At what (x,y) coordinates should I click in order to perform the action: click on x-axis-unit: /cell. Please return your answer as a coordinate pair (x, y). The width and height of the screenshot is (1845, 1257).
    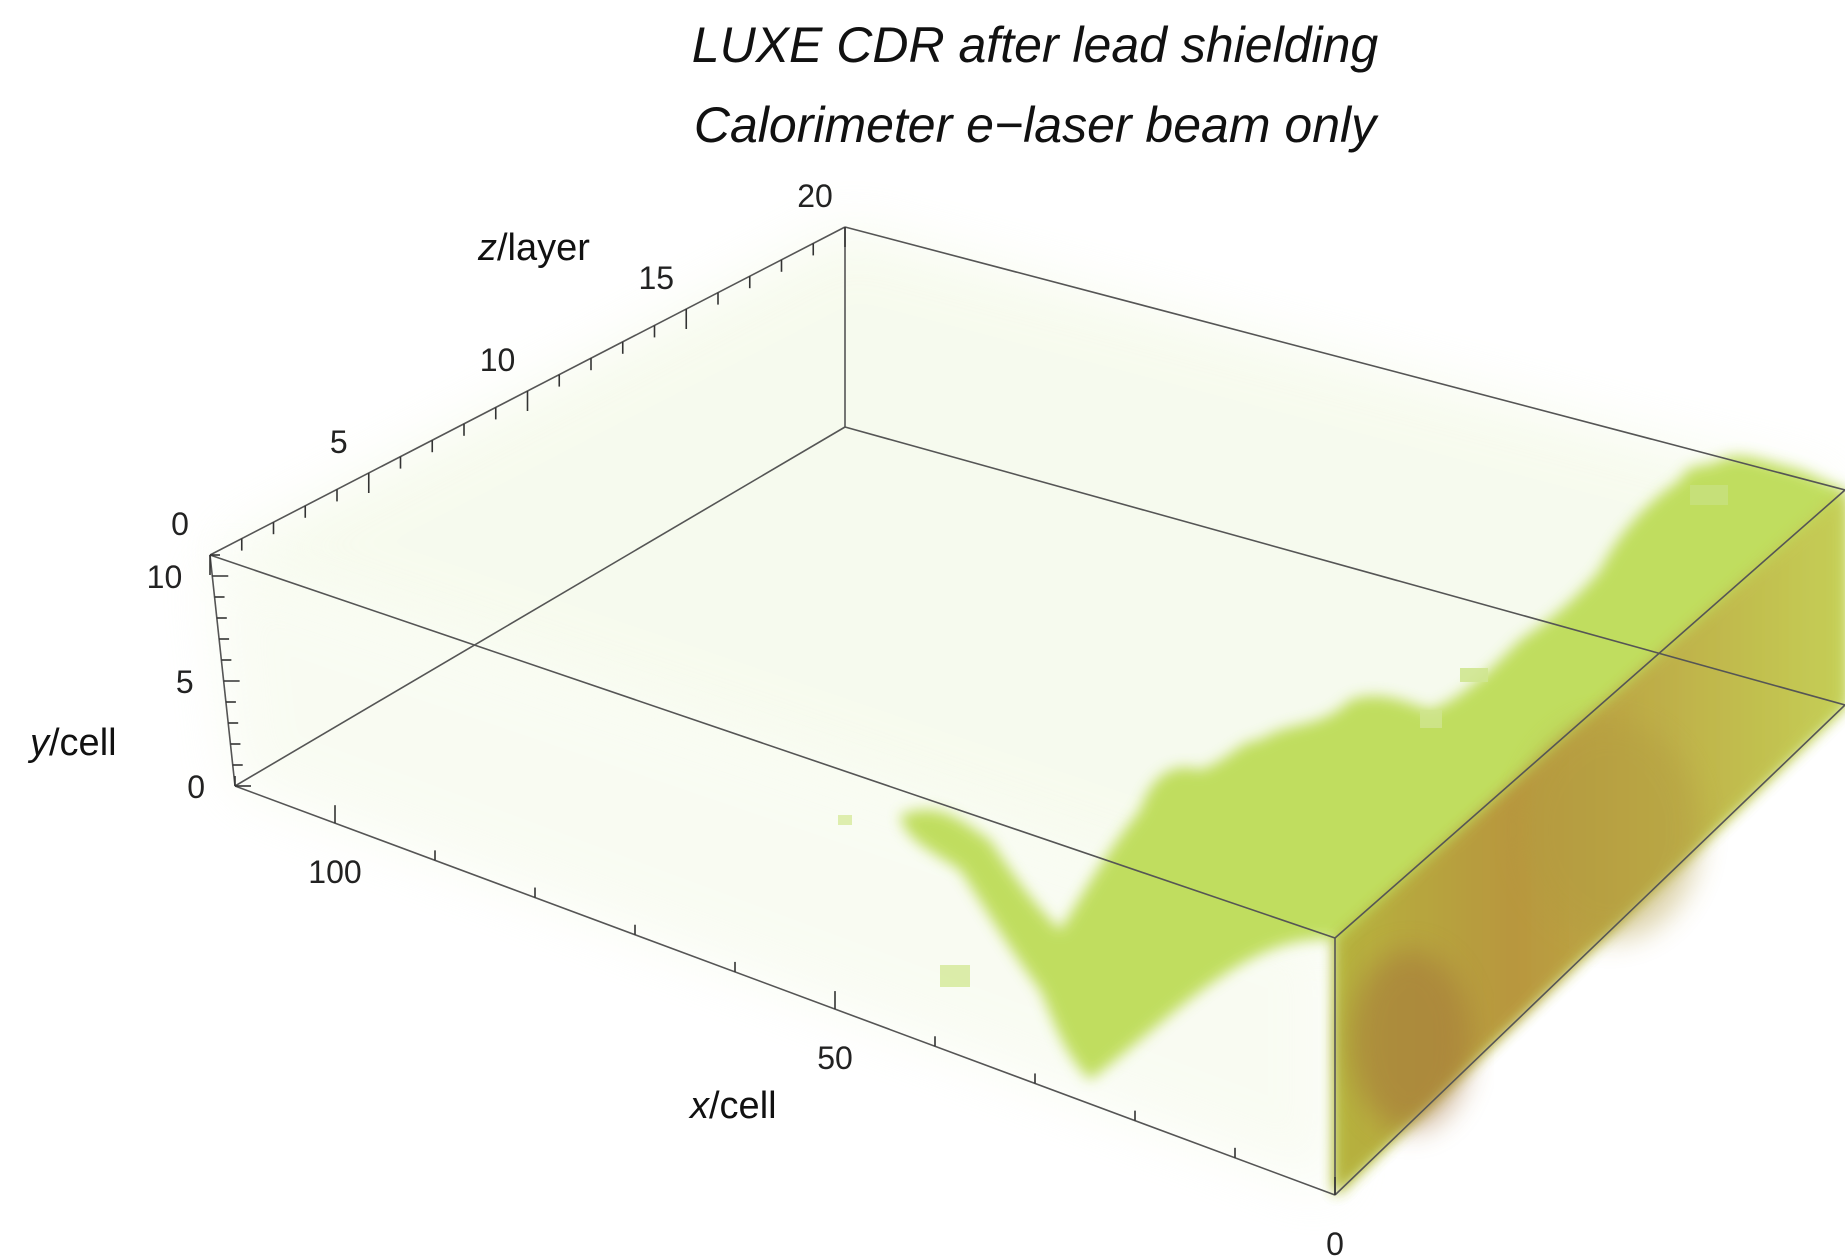
    Looking at the image, I should click on (743, 1106).